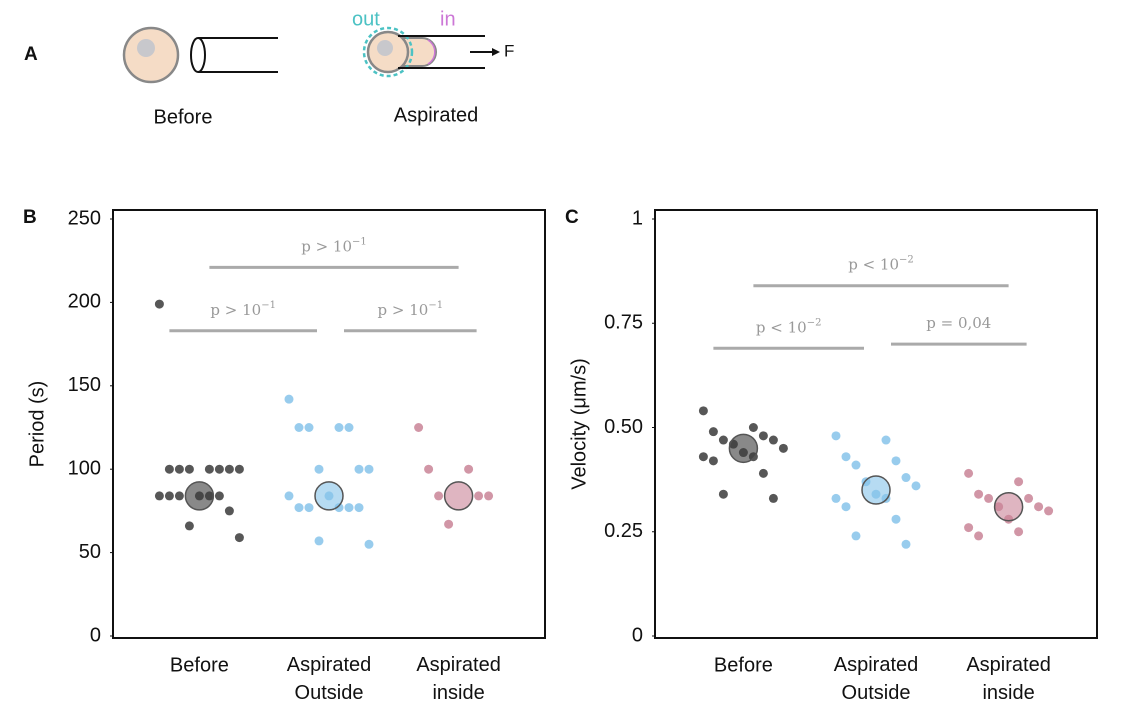  I want to click on pipette-mouth, so click(198, 55).